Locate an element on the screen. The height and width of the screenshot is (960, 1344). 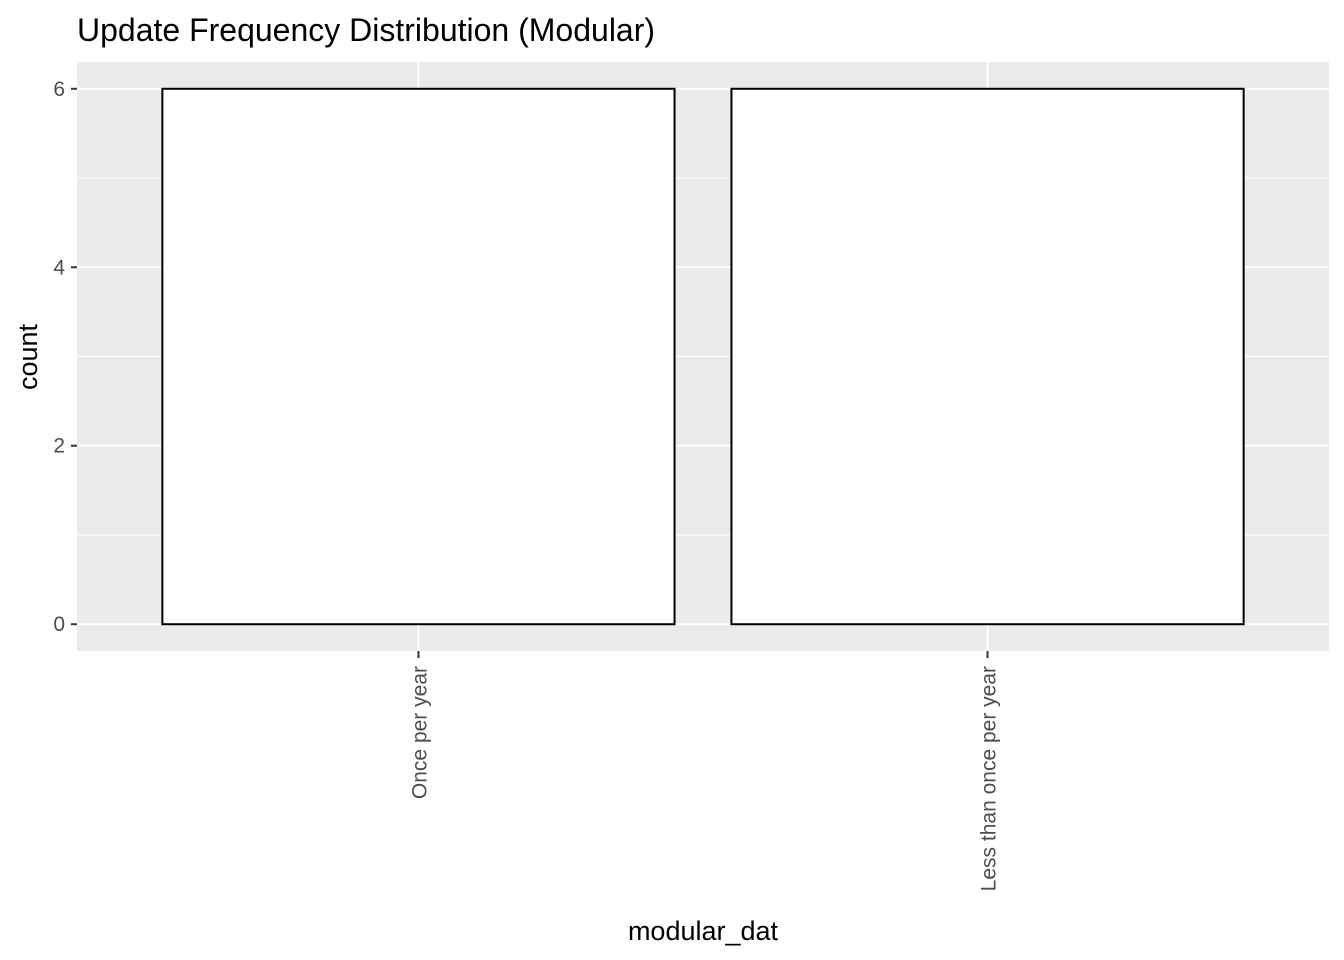
y-tick-label: 0 is located at coordinates (59, 624).